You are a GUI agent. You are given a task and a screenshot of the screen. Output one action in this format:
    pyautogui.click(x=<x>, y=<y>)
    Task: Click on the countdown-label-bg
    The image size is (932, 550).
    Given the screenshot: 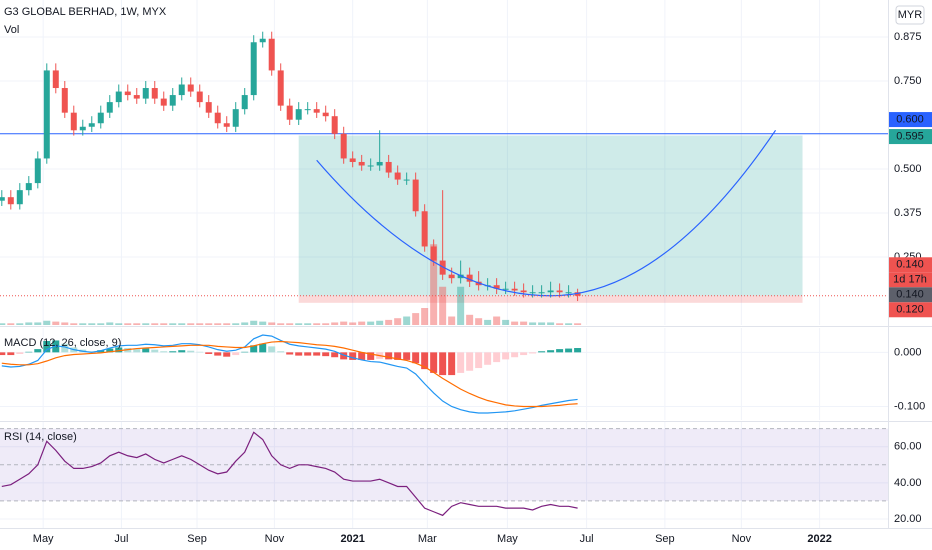 What is the action you would take?
    pyautogui.click(x=910, y=280)
    